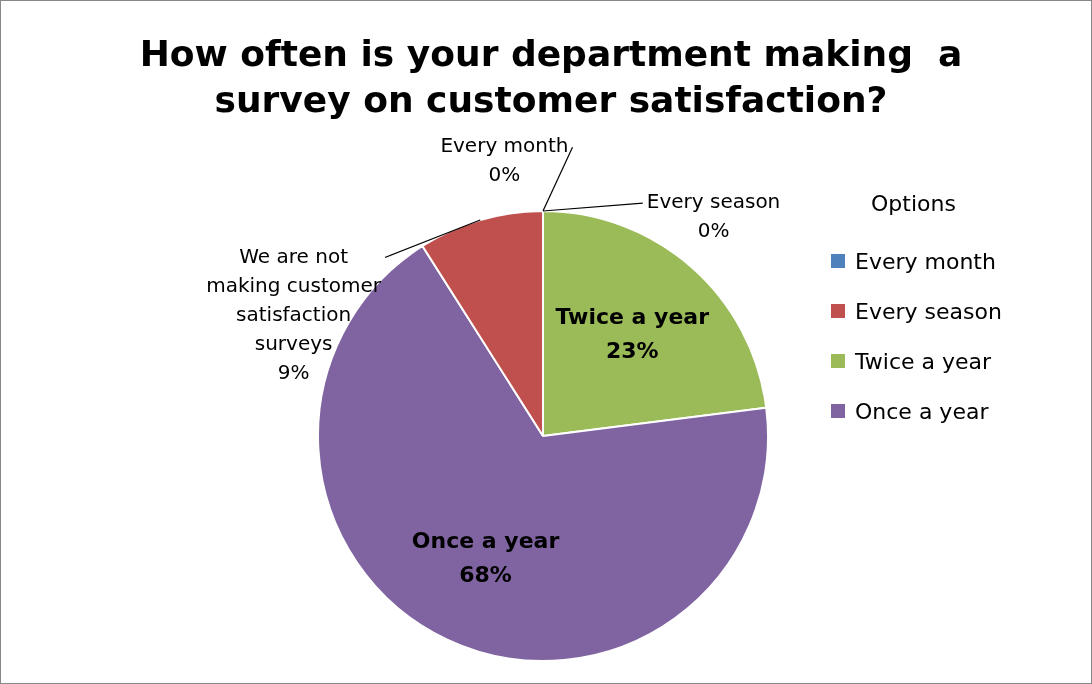 This screenshot has width=1092, height=684. Describe the element at coordinates (928, 311) in the screenshot. I see `category-label: Every season` at that location.